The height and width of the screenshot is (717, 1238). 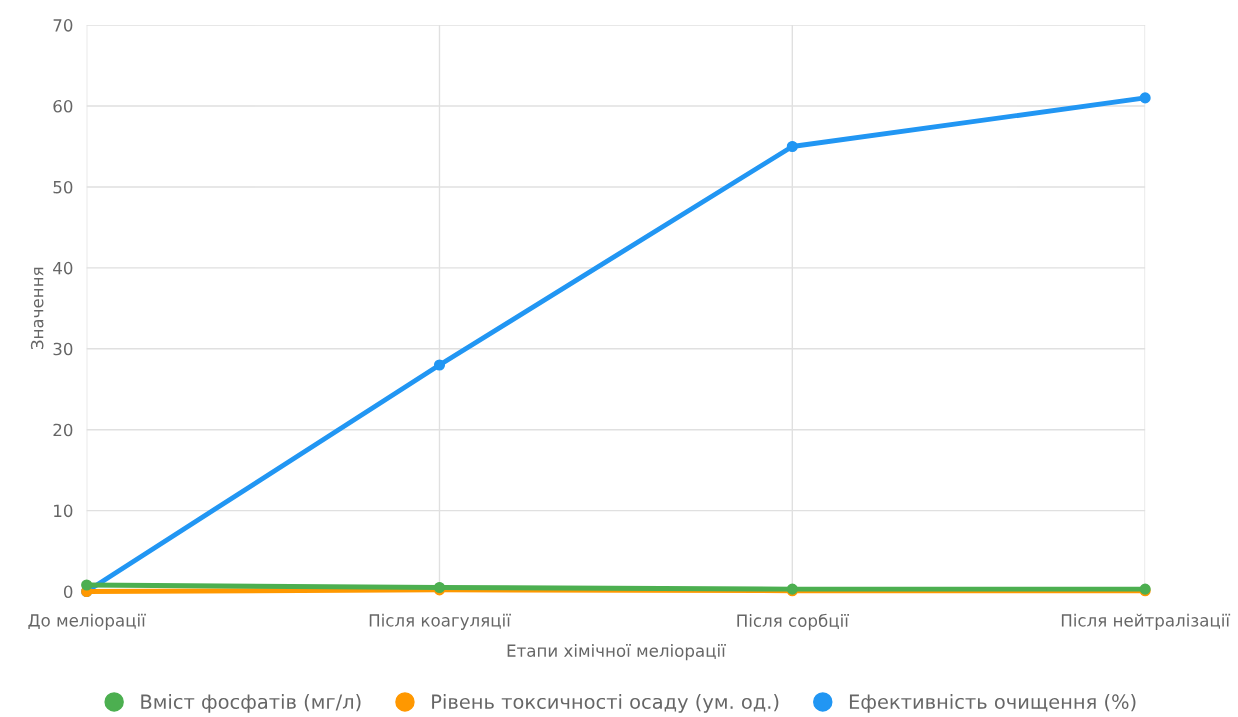 What do you see at coordinates (63, 511) in the screenshot?
I see `y-tick-label: 10` at bounding box center [63, 511].